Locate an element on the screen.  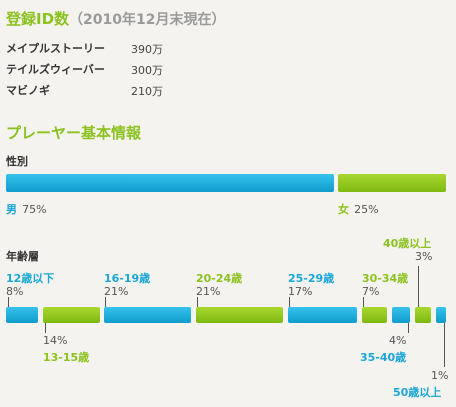
age-pct-40-over: 3% is located at coordinates (424, 256).